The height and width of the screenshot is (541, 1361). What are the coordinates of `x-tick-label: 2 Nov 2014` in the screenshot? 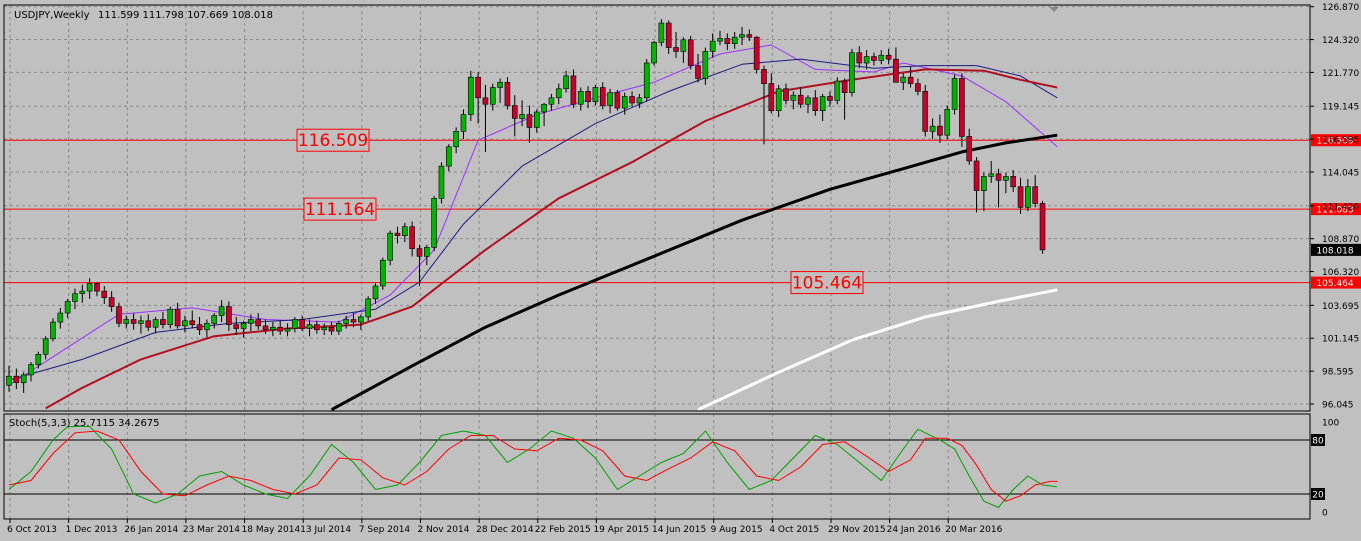 It's located at (443, 530).